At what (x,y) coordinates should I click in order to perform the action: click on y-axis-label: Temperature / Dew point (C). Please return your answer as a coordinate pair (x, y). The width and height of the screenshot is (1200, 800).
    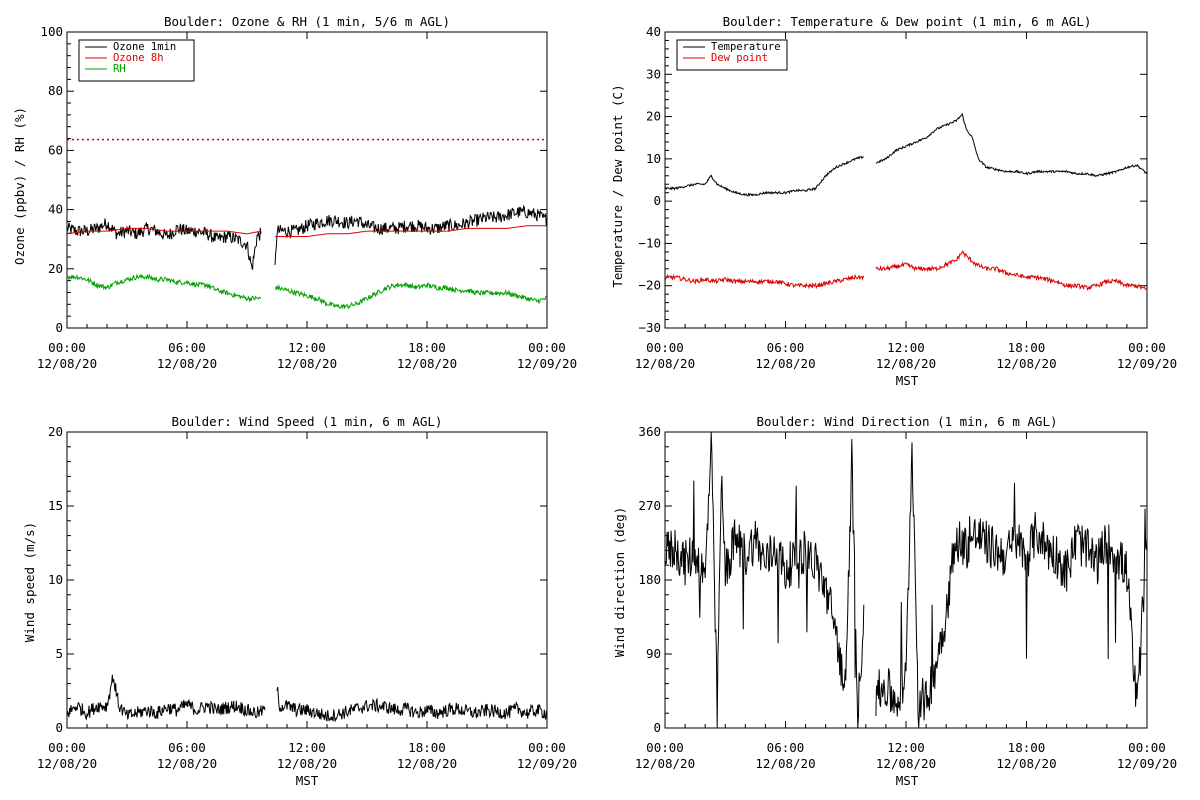
    Looking at the image, I should click on (617, 185).